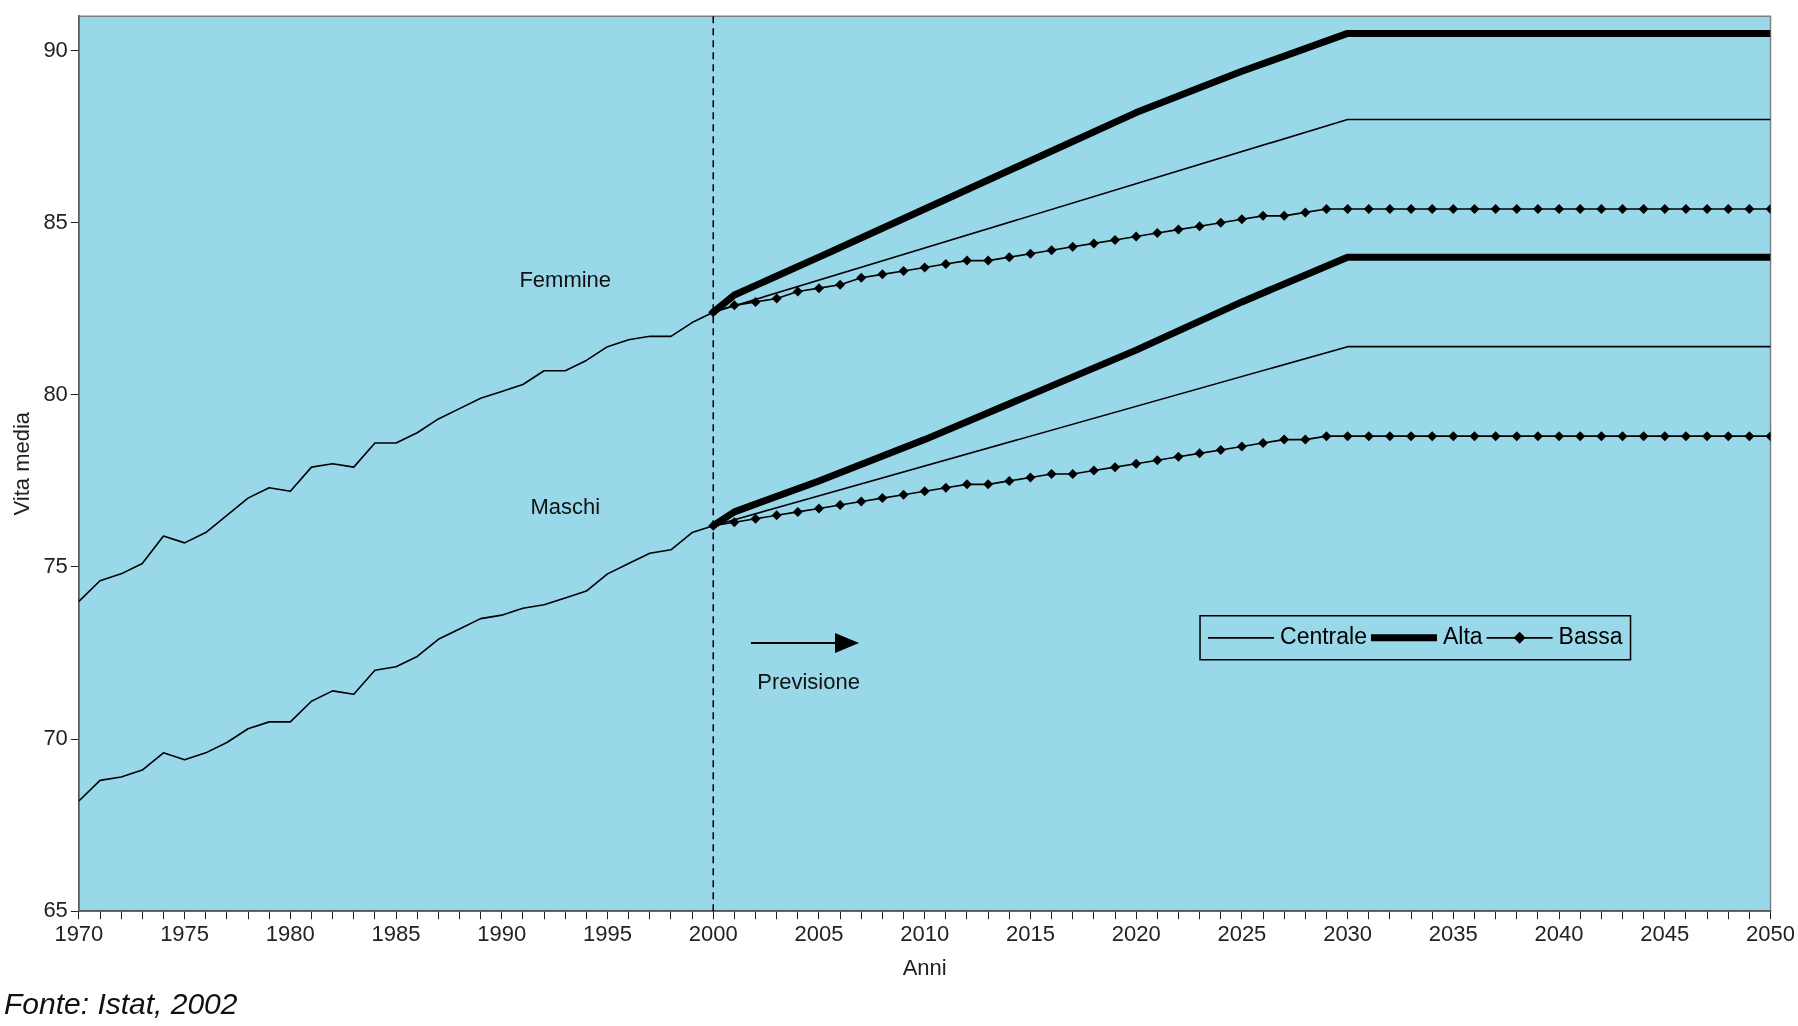  I want to click on source-note: Fonte: Istat, 2002, so click(121, 1004).